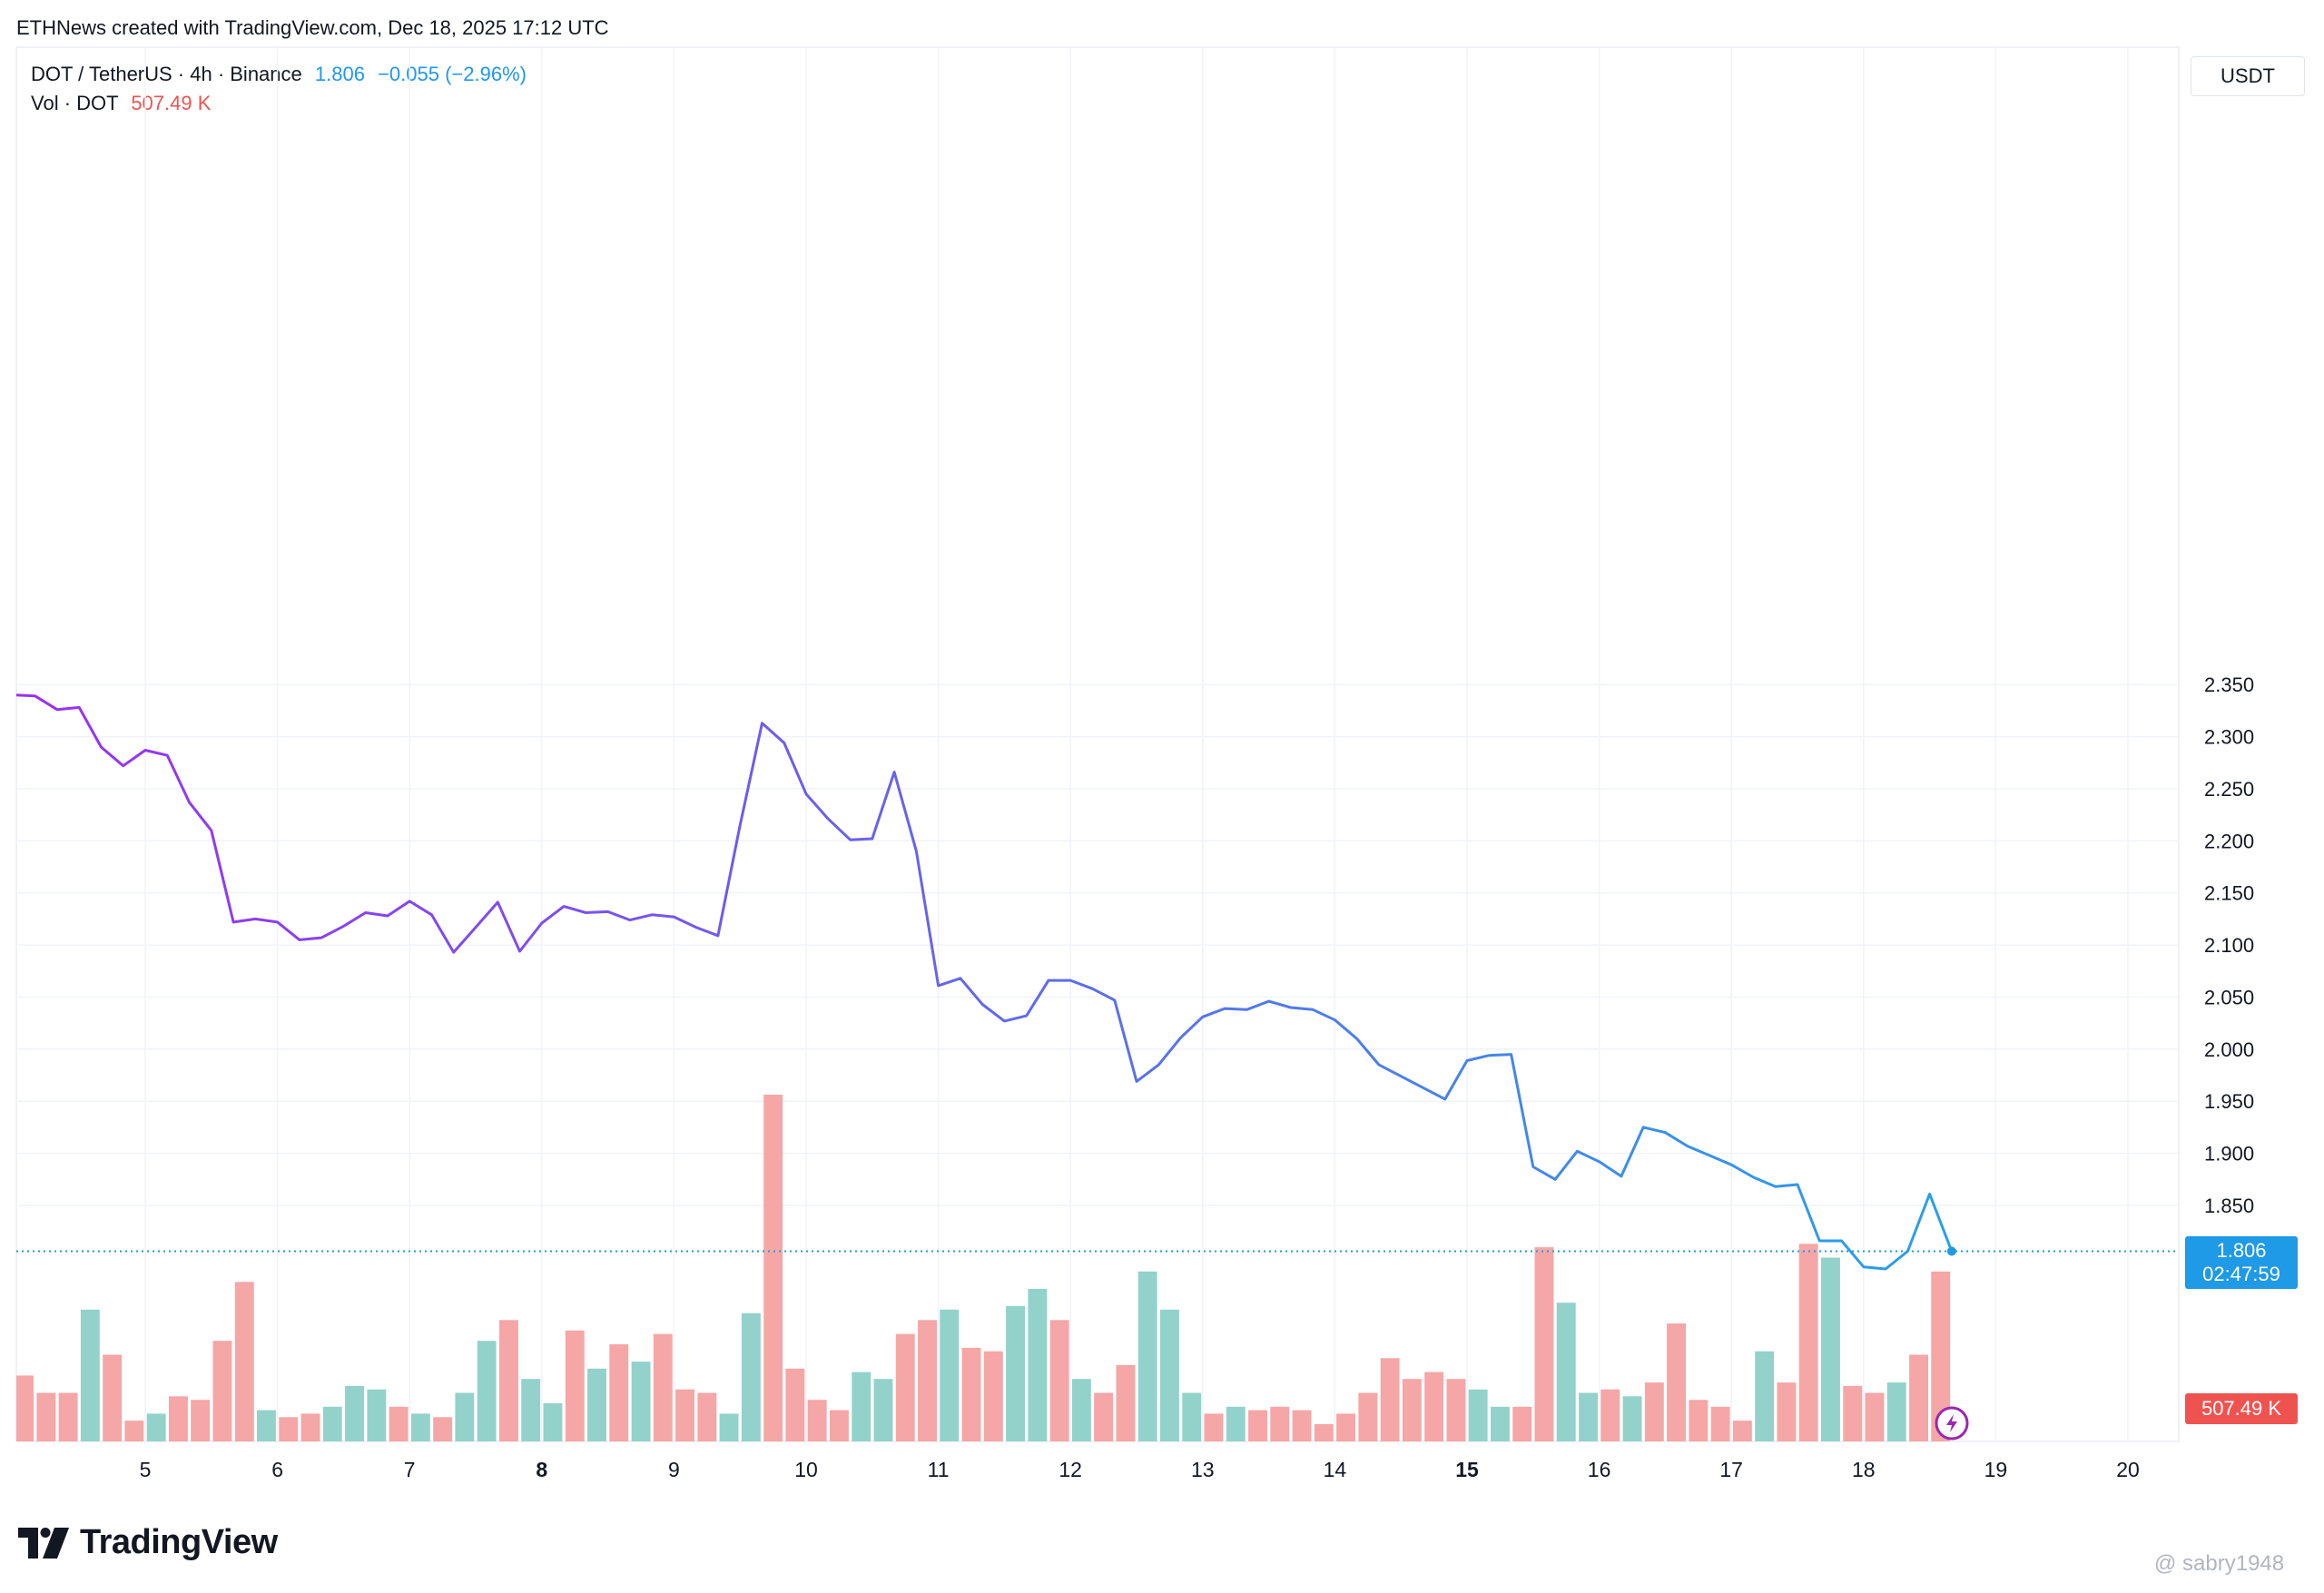 The height and width of the screenshot is (1593, 2324). I want to click on tradingview-logo-icon, so click(43, 1543).